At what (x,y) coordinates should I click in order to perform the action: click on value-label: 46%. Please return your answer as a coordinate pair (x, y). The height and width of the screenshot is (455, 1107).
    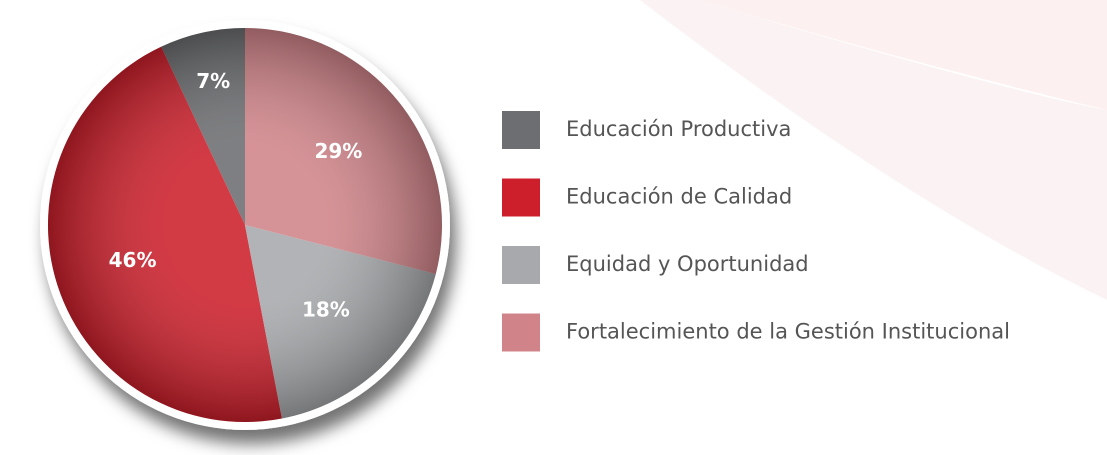
    Looking at the image, I should click on (133, 260).